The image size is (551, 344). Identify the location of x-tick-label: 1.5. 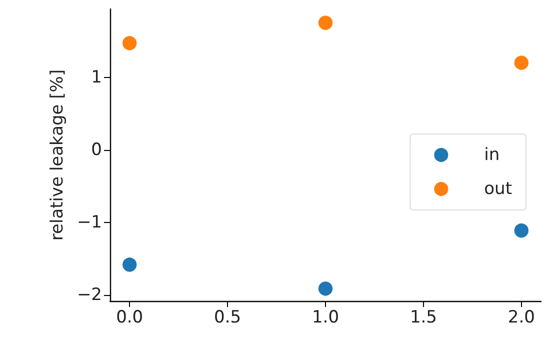
(423, 318).